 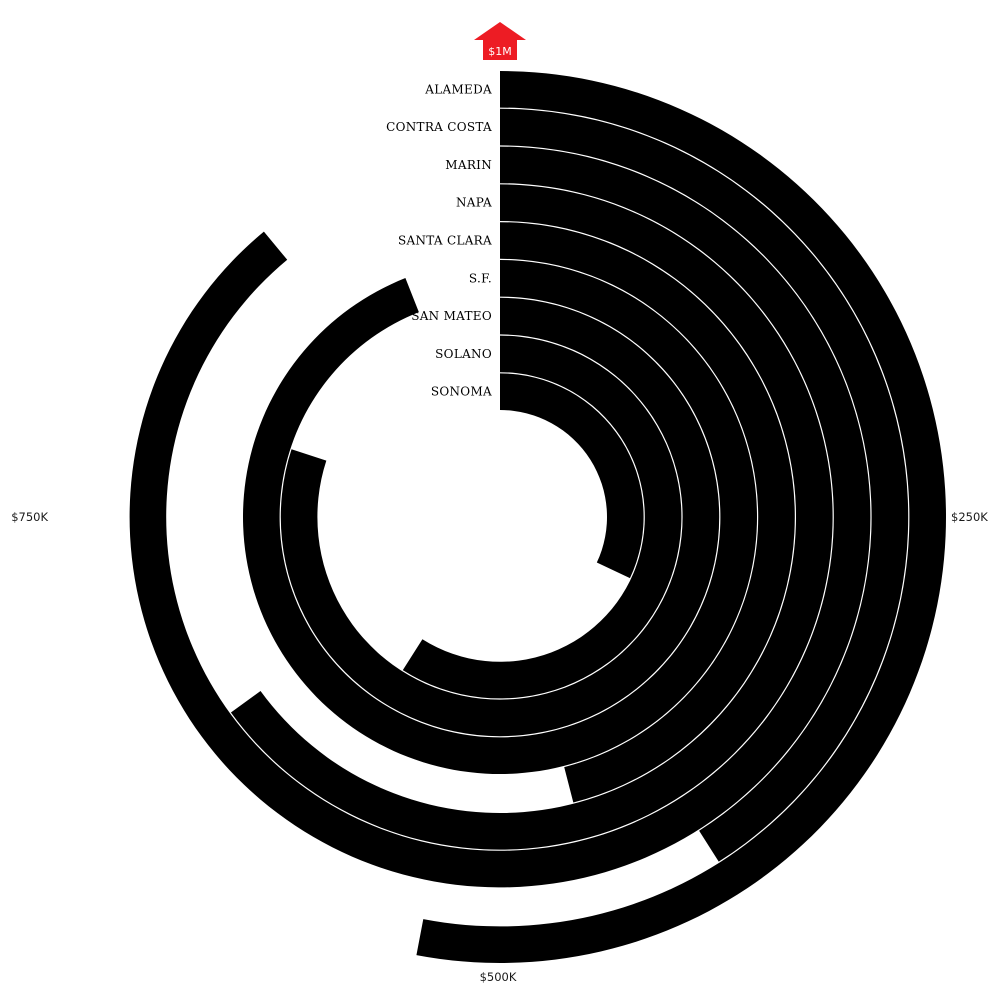 I want to click on bar-solano, so click(x=542, y=517).